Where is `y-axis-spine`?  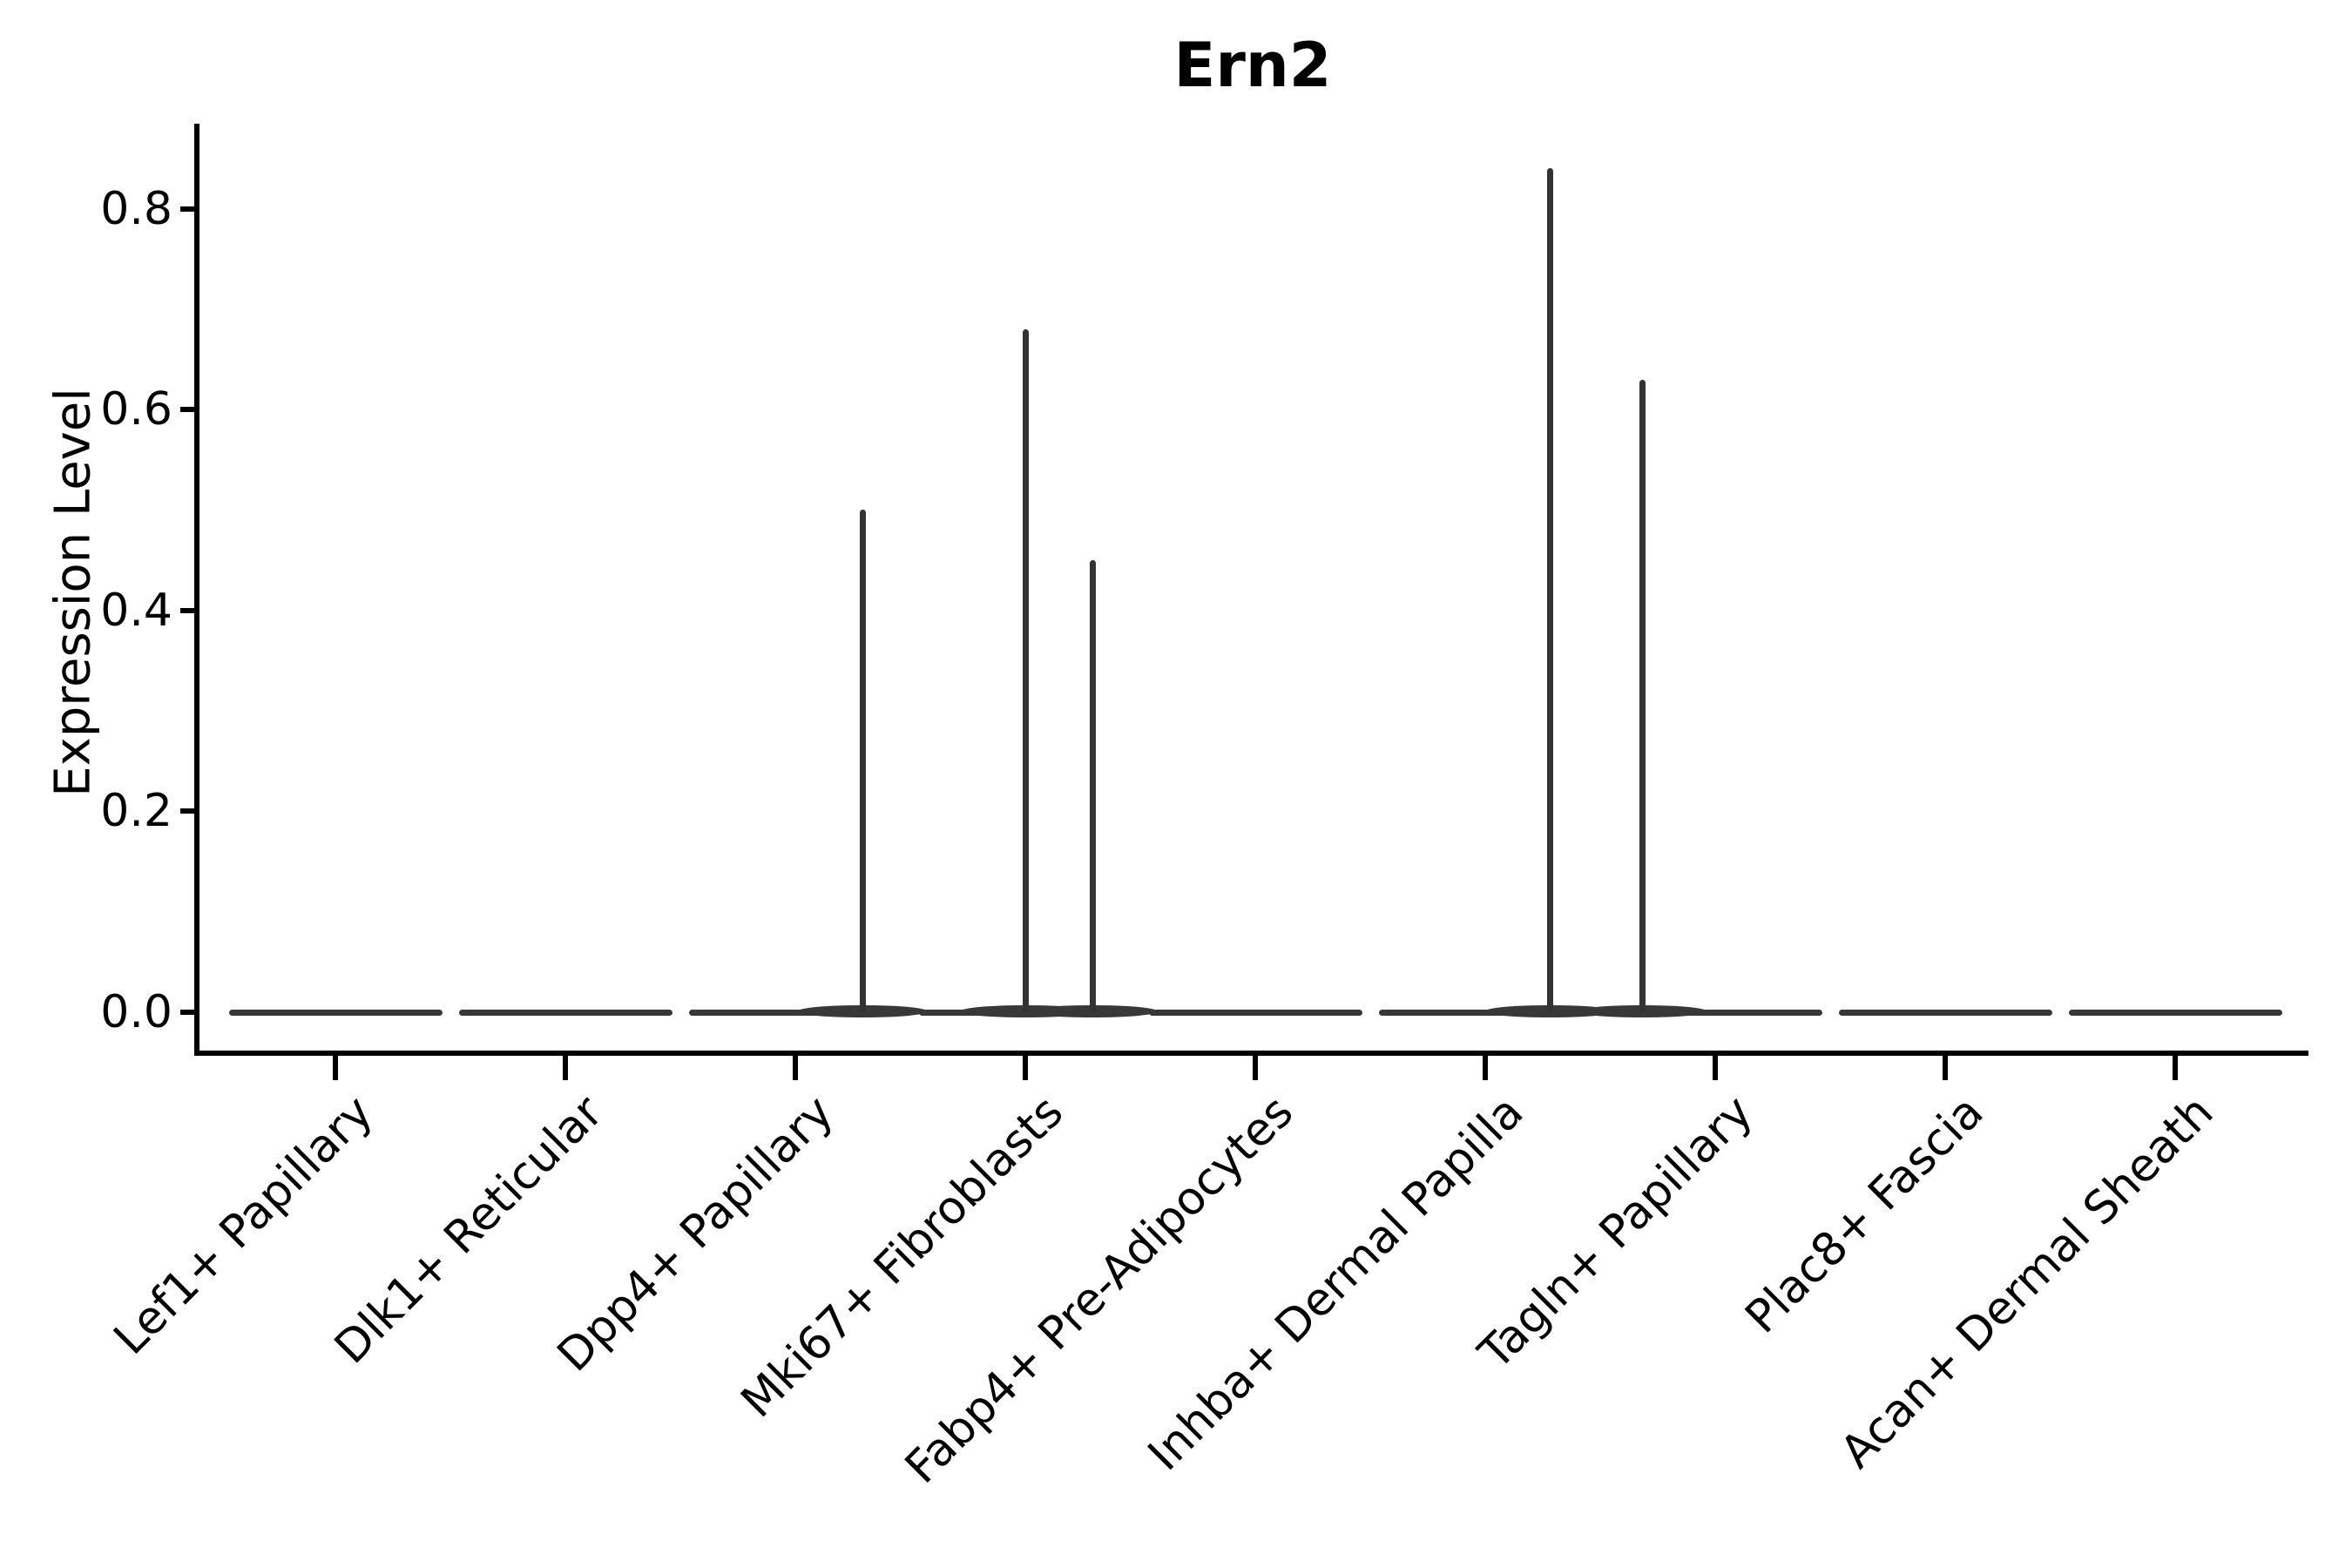 y-axis-spine is located at coordinates (196, 590).